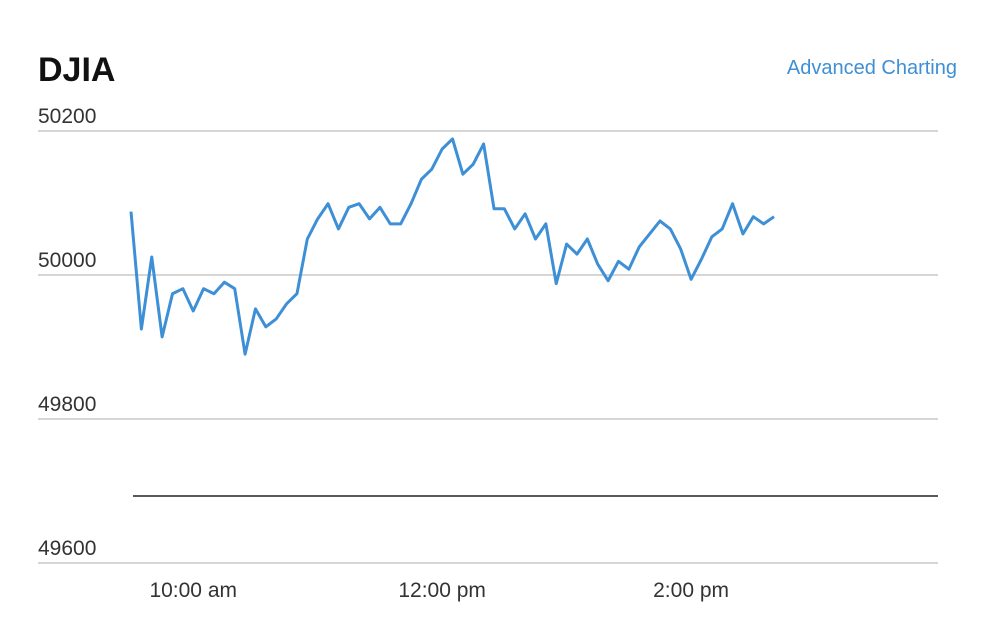 This screenshot has width=984, height=629. Describe the element at coordinates (872, 68) in the screenshot. I see `advanced-charting-link: Advanced Charting` at that location.